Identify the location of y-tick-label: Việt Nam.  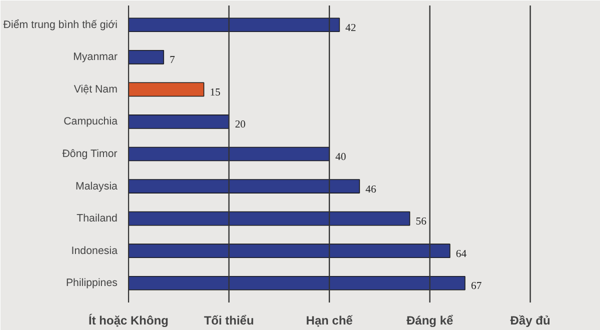
(96, 89).